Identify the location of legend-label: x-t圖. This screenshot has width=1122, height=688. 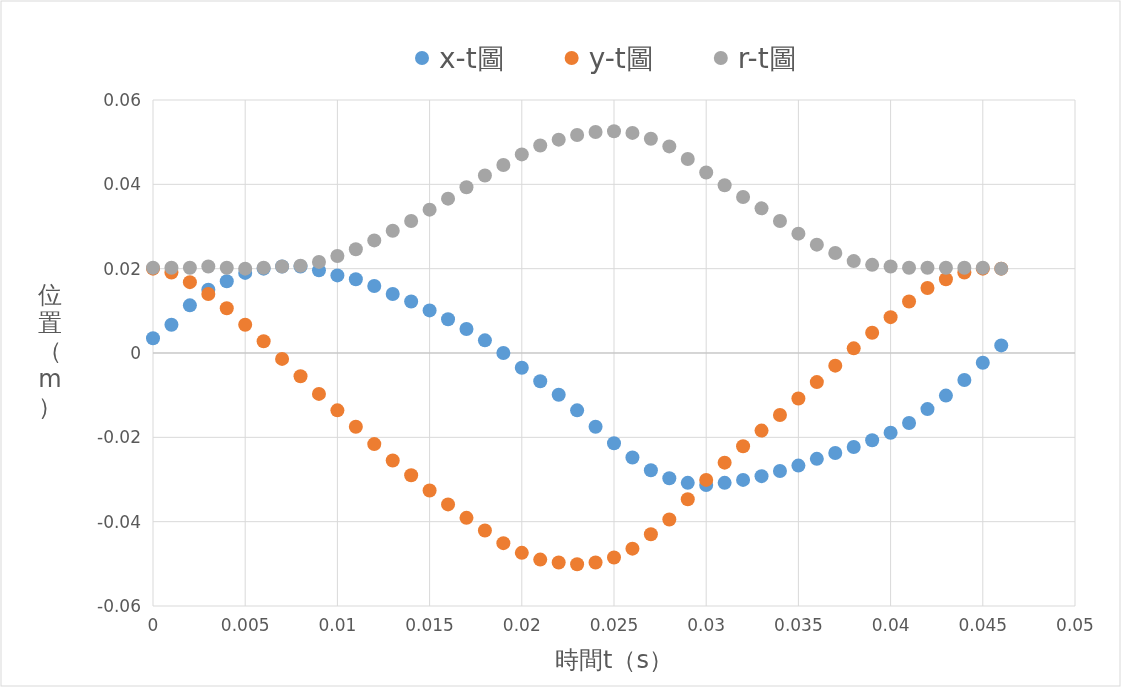
(472, 58).